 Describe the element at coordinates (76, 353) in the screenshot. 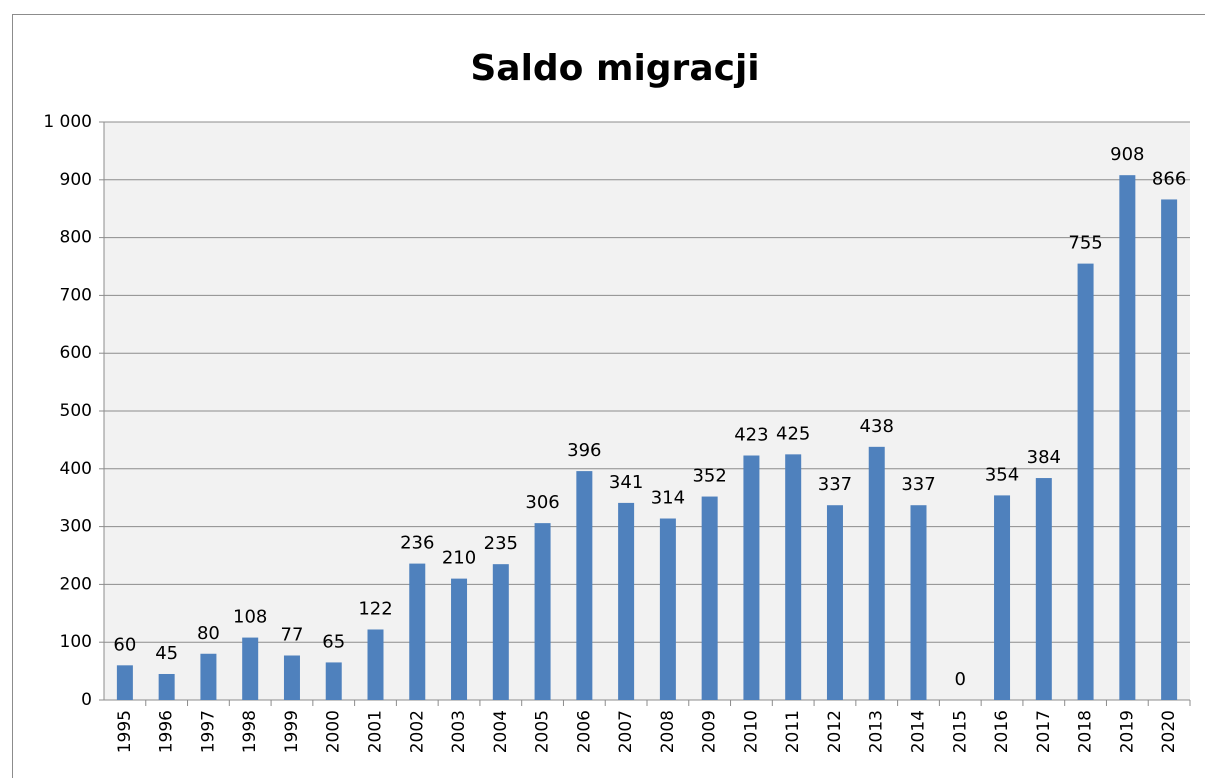

I see `y-tick-label: 600` at that location.